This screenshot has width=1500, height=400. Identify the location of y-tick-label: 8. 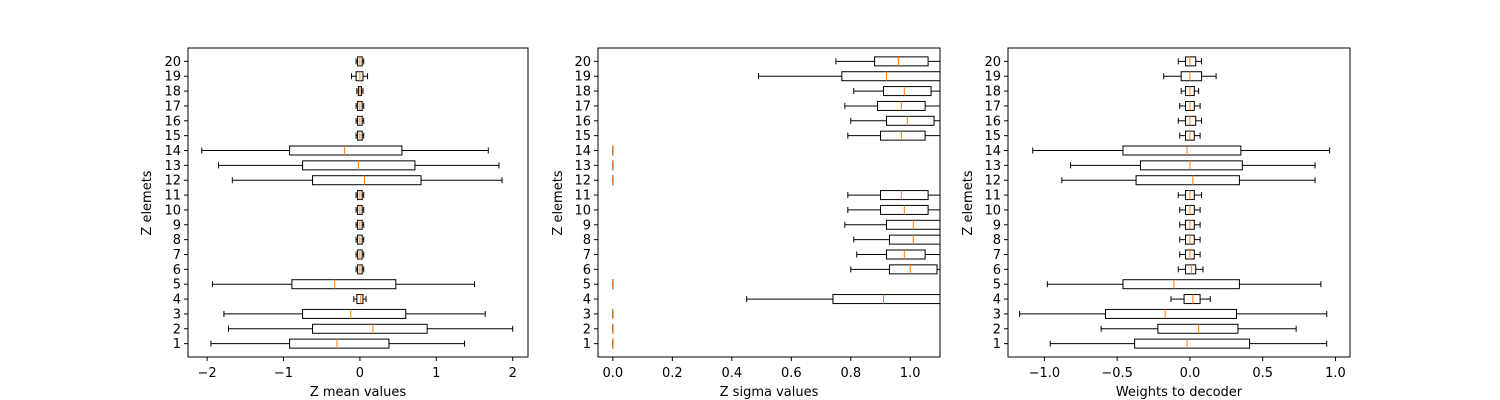
(997, 240).